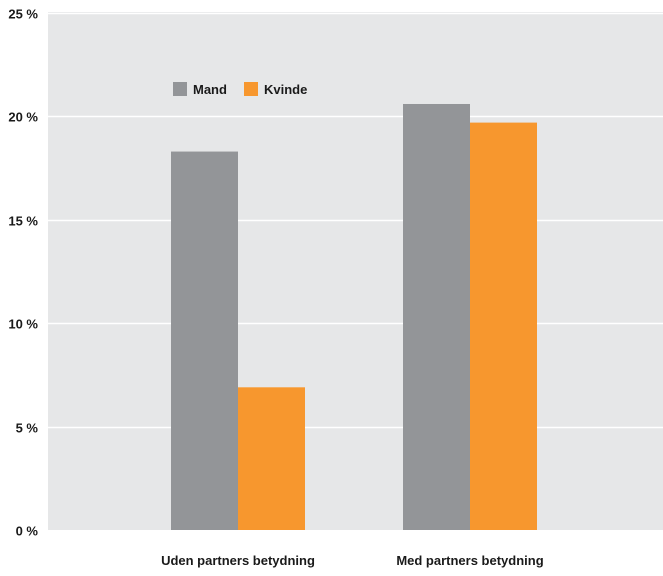 The width and height of the screenshot is (663, 576). I want to click on legend: Mand Kvinde, so click(240, 89).